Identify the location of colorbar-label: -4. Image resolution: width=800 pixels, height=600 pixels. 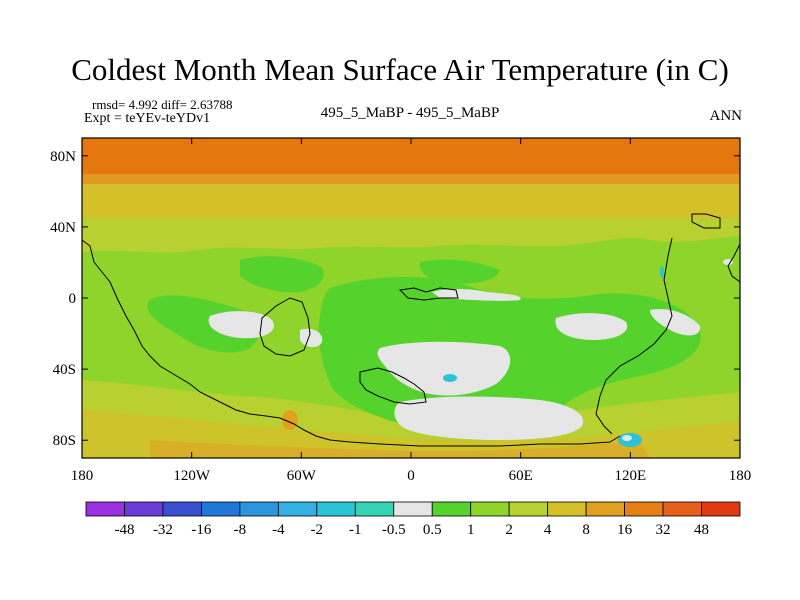
(278, 530).